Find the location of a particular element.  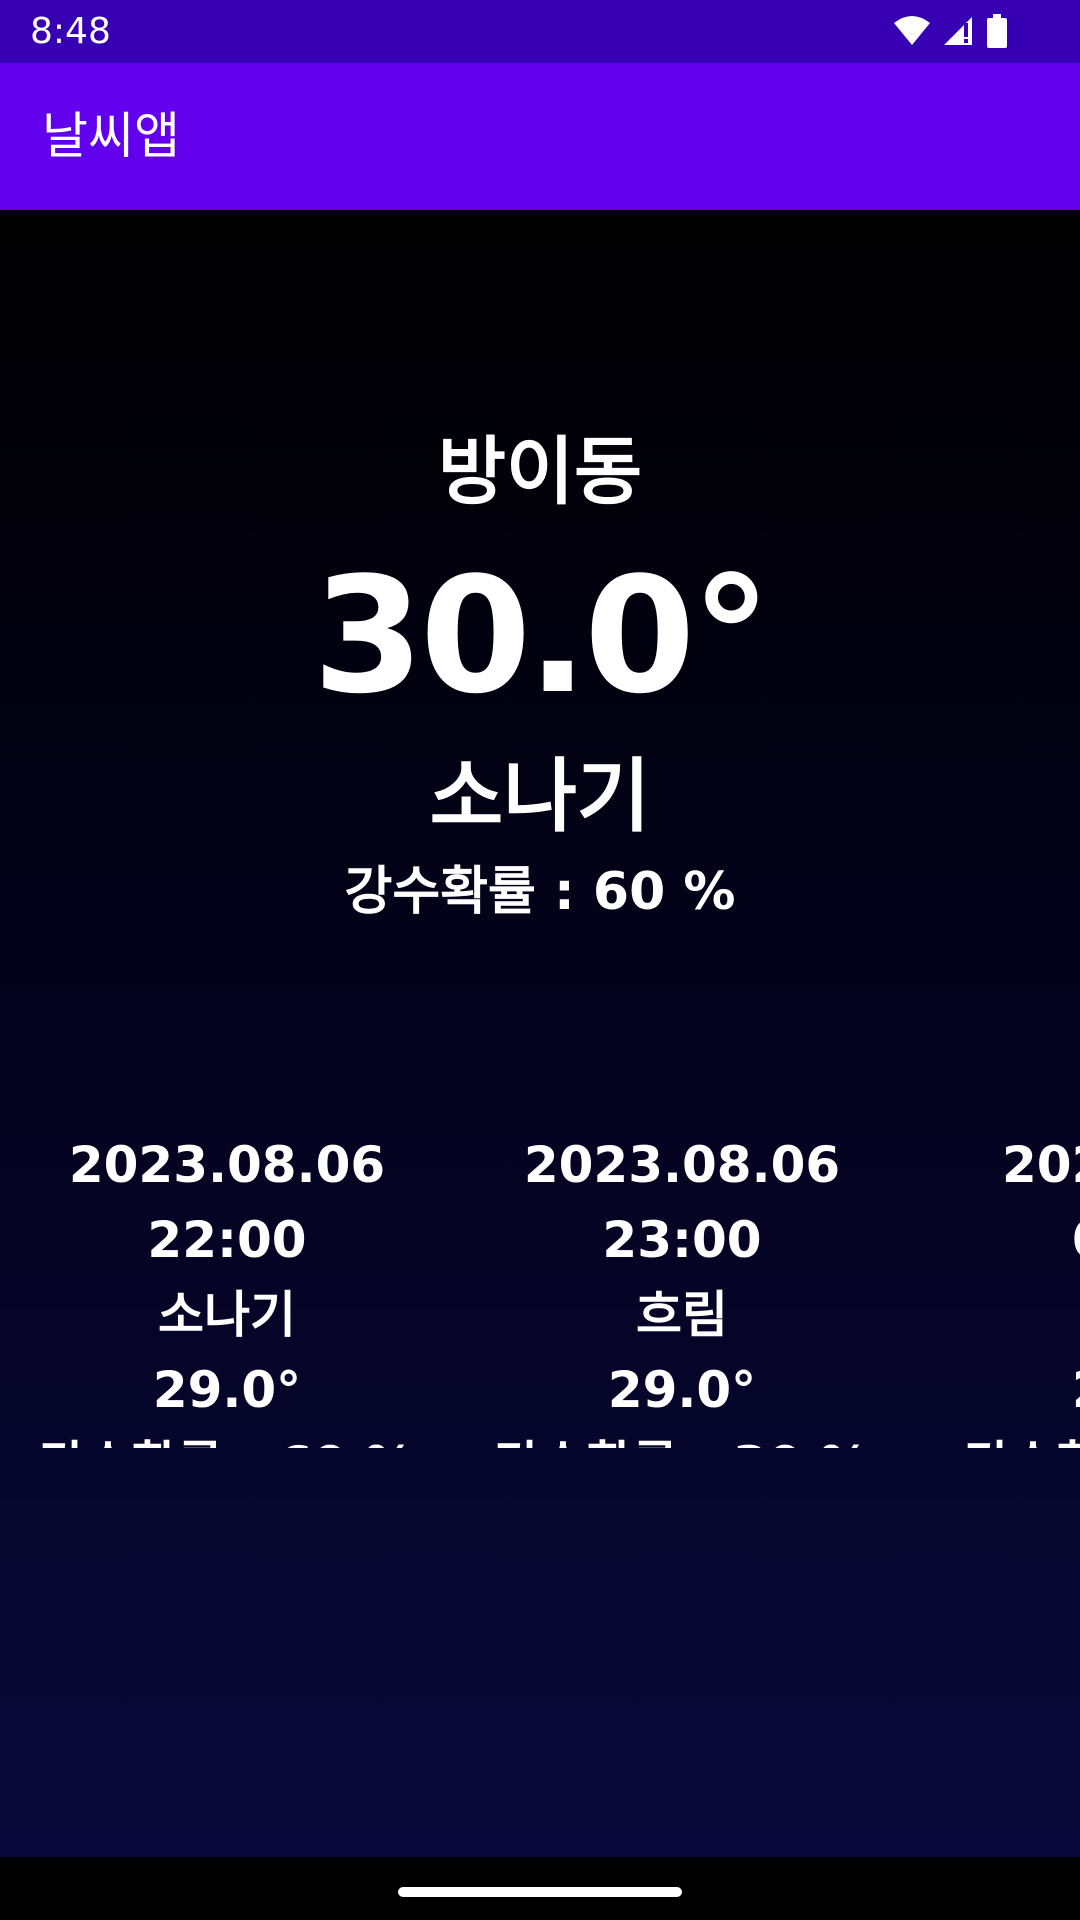

current-condition: 소나기 is located at coordinates (540, 796).